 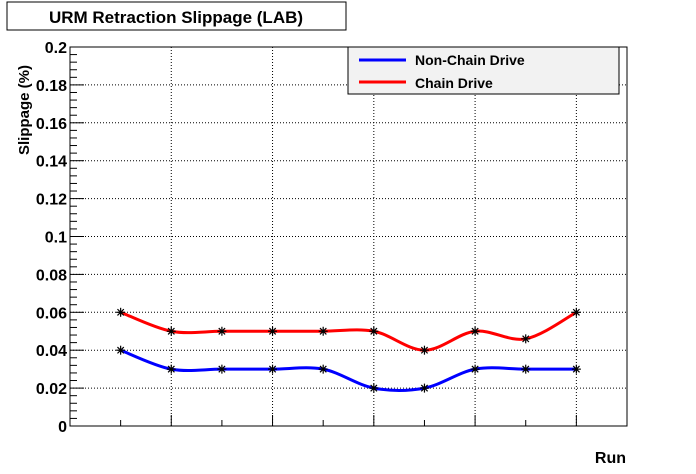 I want to click on y-tick-label: 0.2, so click(x=56, y=48).